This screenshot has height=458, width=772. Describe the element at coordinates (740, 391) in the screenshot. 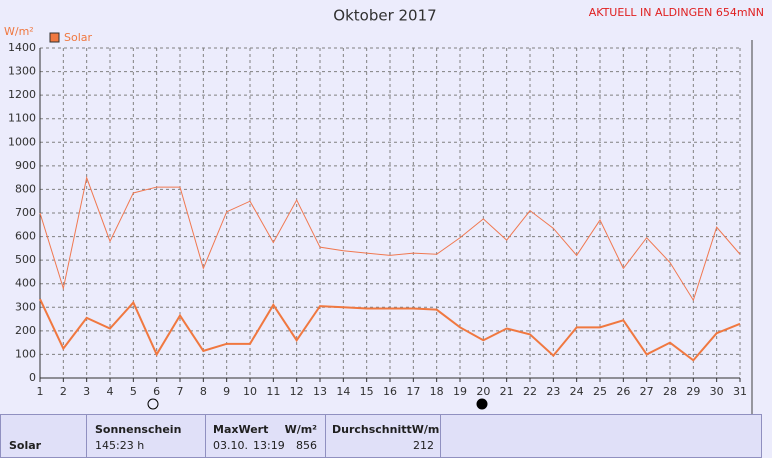

I see `x-tick-label: 31` at that location.